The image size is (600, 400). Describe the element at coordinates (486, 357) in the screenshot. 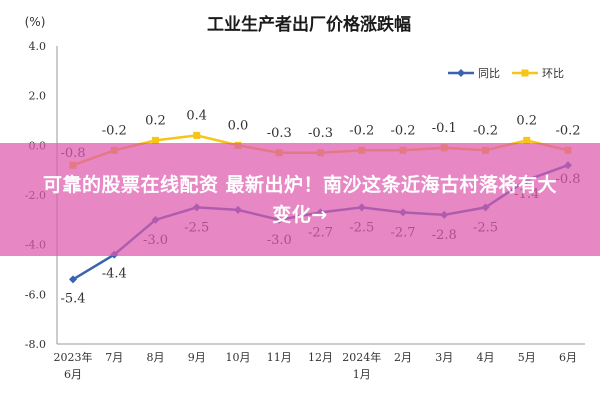

I see `x-tick-label: 4月` at that location.